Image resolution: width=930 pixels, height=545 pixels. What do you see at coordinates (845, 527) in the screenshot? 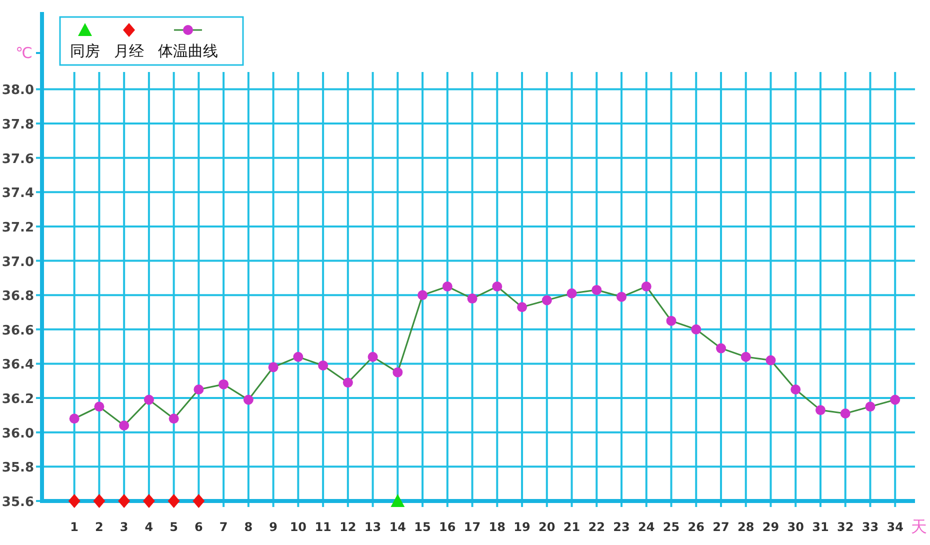
I see `x-tick-label: 32` at bounding box center [845, 527].